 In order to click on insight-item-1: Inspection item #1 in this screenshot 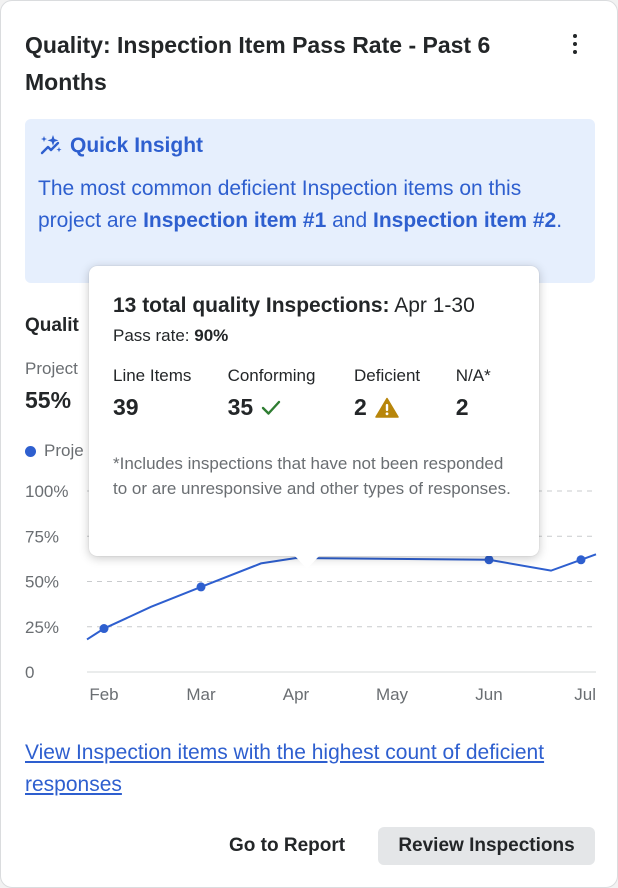, I will do `click(235, 220)`.